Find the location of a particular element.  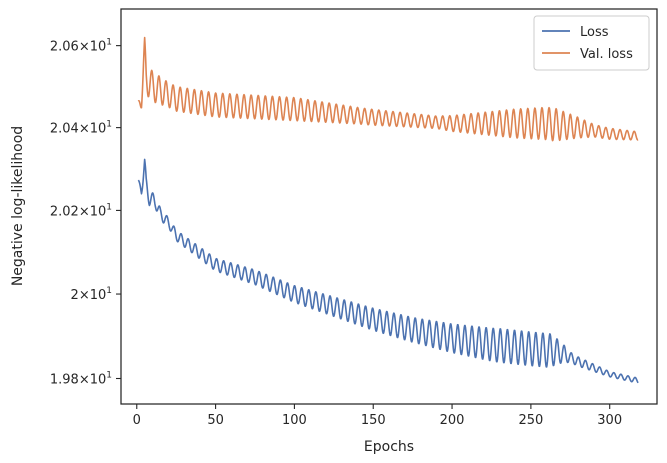

x-axis-label: Epochs is located at coordinates (389, 447).